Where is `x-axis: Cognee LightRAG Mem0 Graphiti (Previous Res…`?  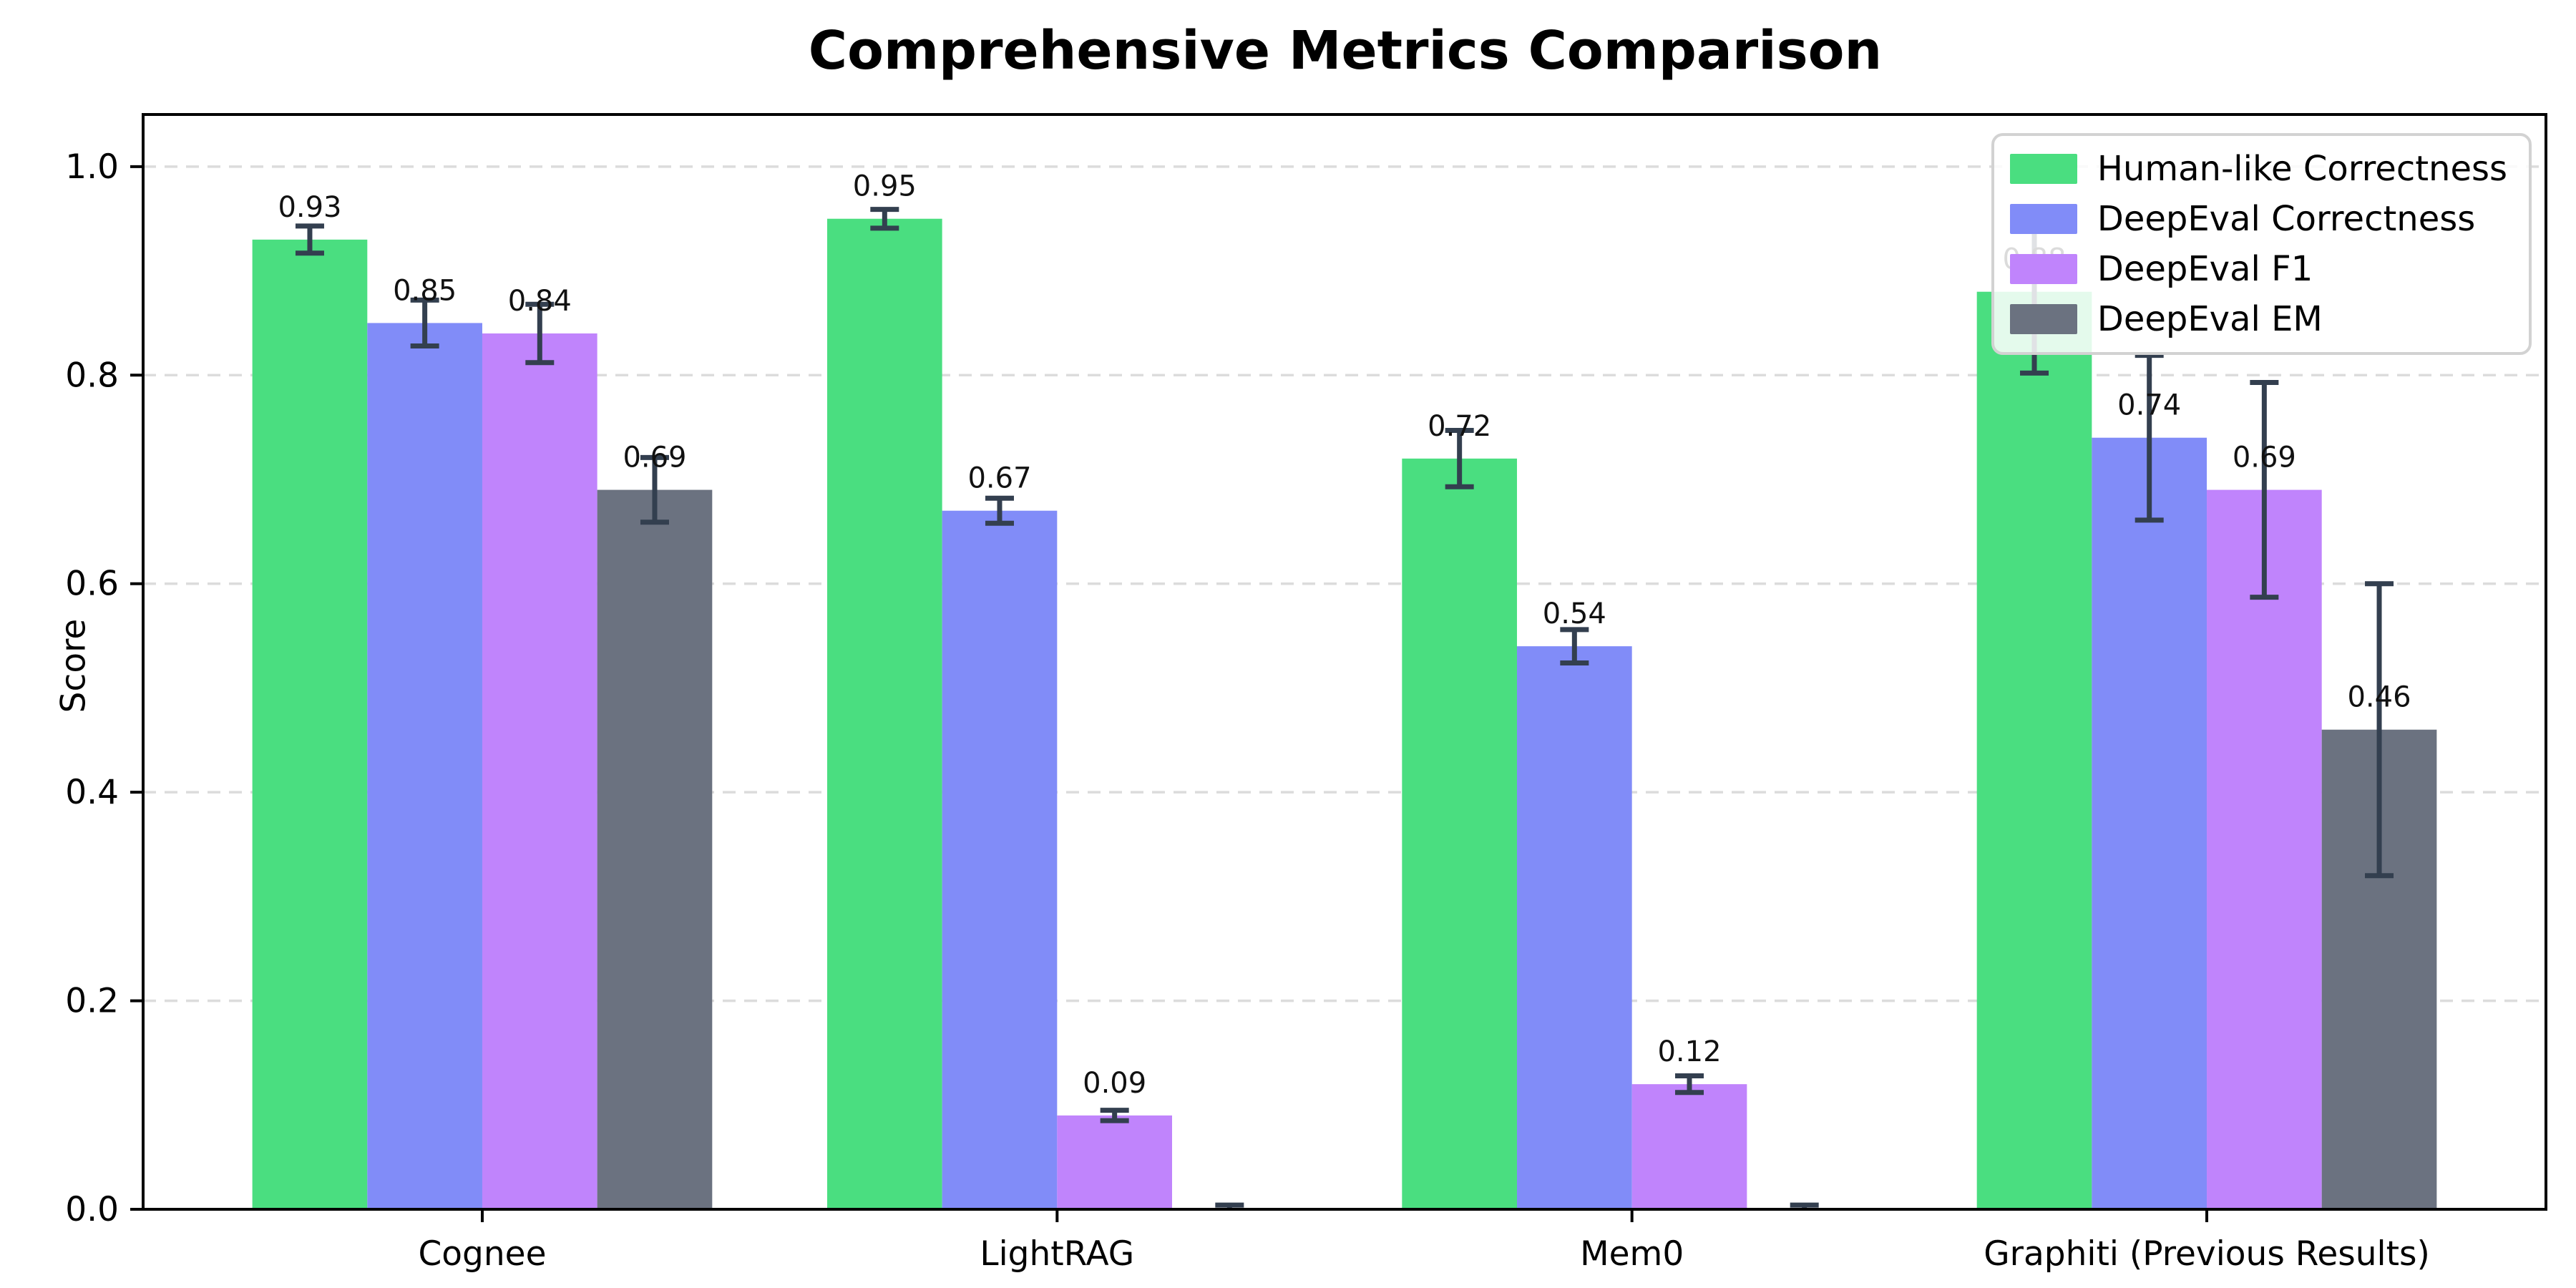
x-axis: Cognee LightRAG Mem0 Graphiti (Previous Res… is located at coordinates (1424, 1241).